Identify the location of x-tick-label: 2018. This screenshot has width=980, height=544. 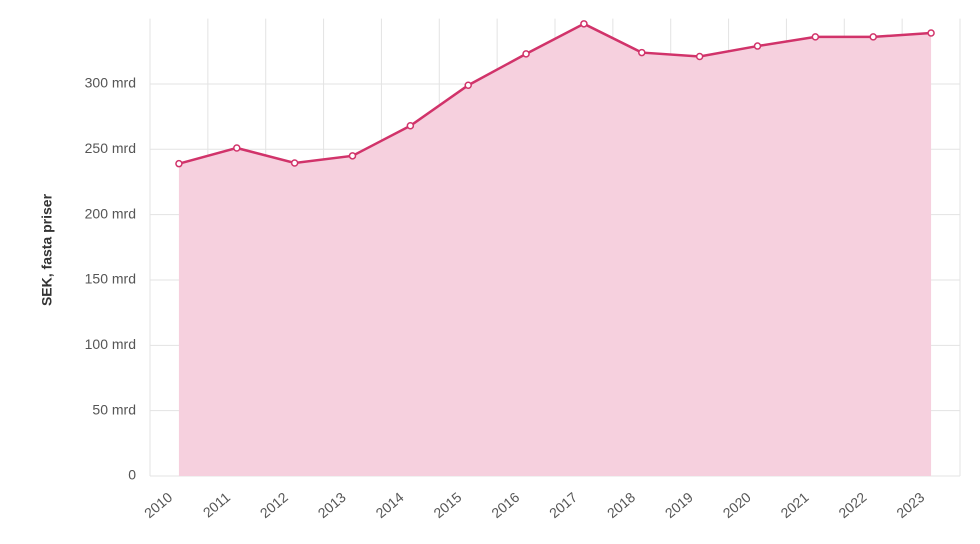
(621, 505).